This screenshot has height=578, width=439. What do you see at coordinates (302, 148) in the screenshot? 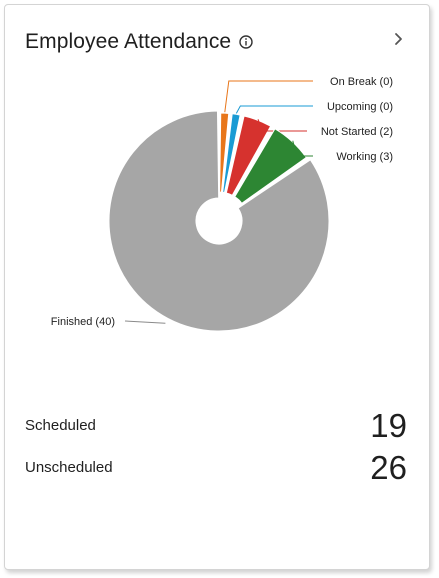
I see `leader-line-working` at bounding box center [302, 148].